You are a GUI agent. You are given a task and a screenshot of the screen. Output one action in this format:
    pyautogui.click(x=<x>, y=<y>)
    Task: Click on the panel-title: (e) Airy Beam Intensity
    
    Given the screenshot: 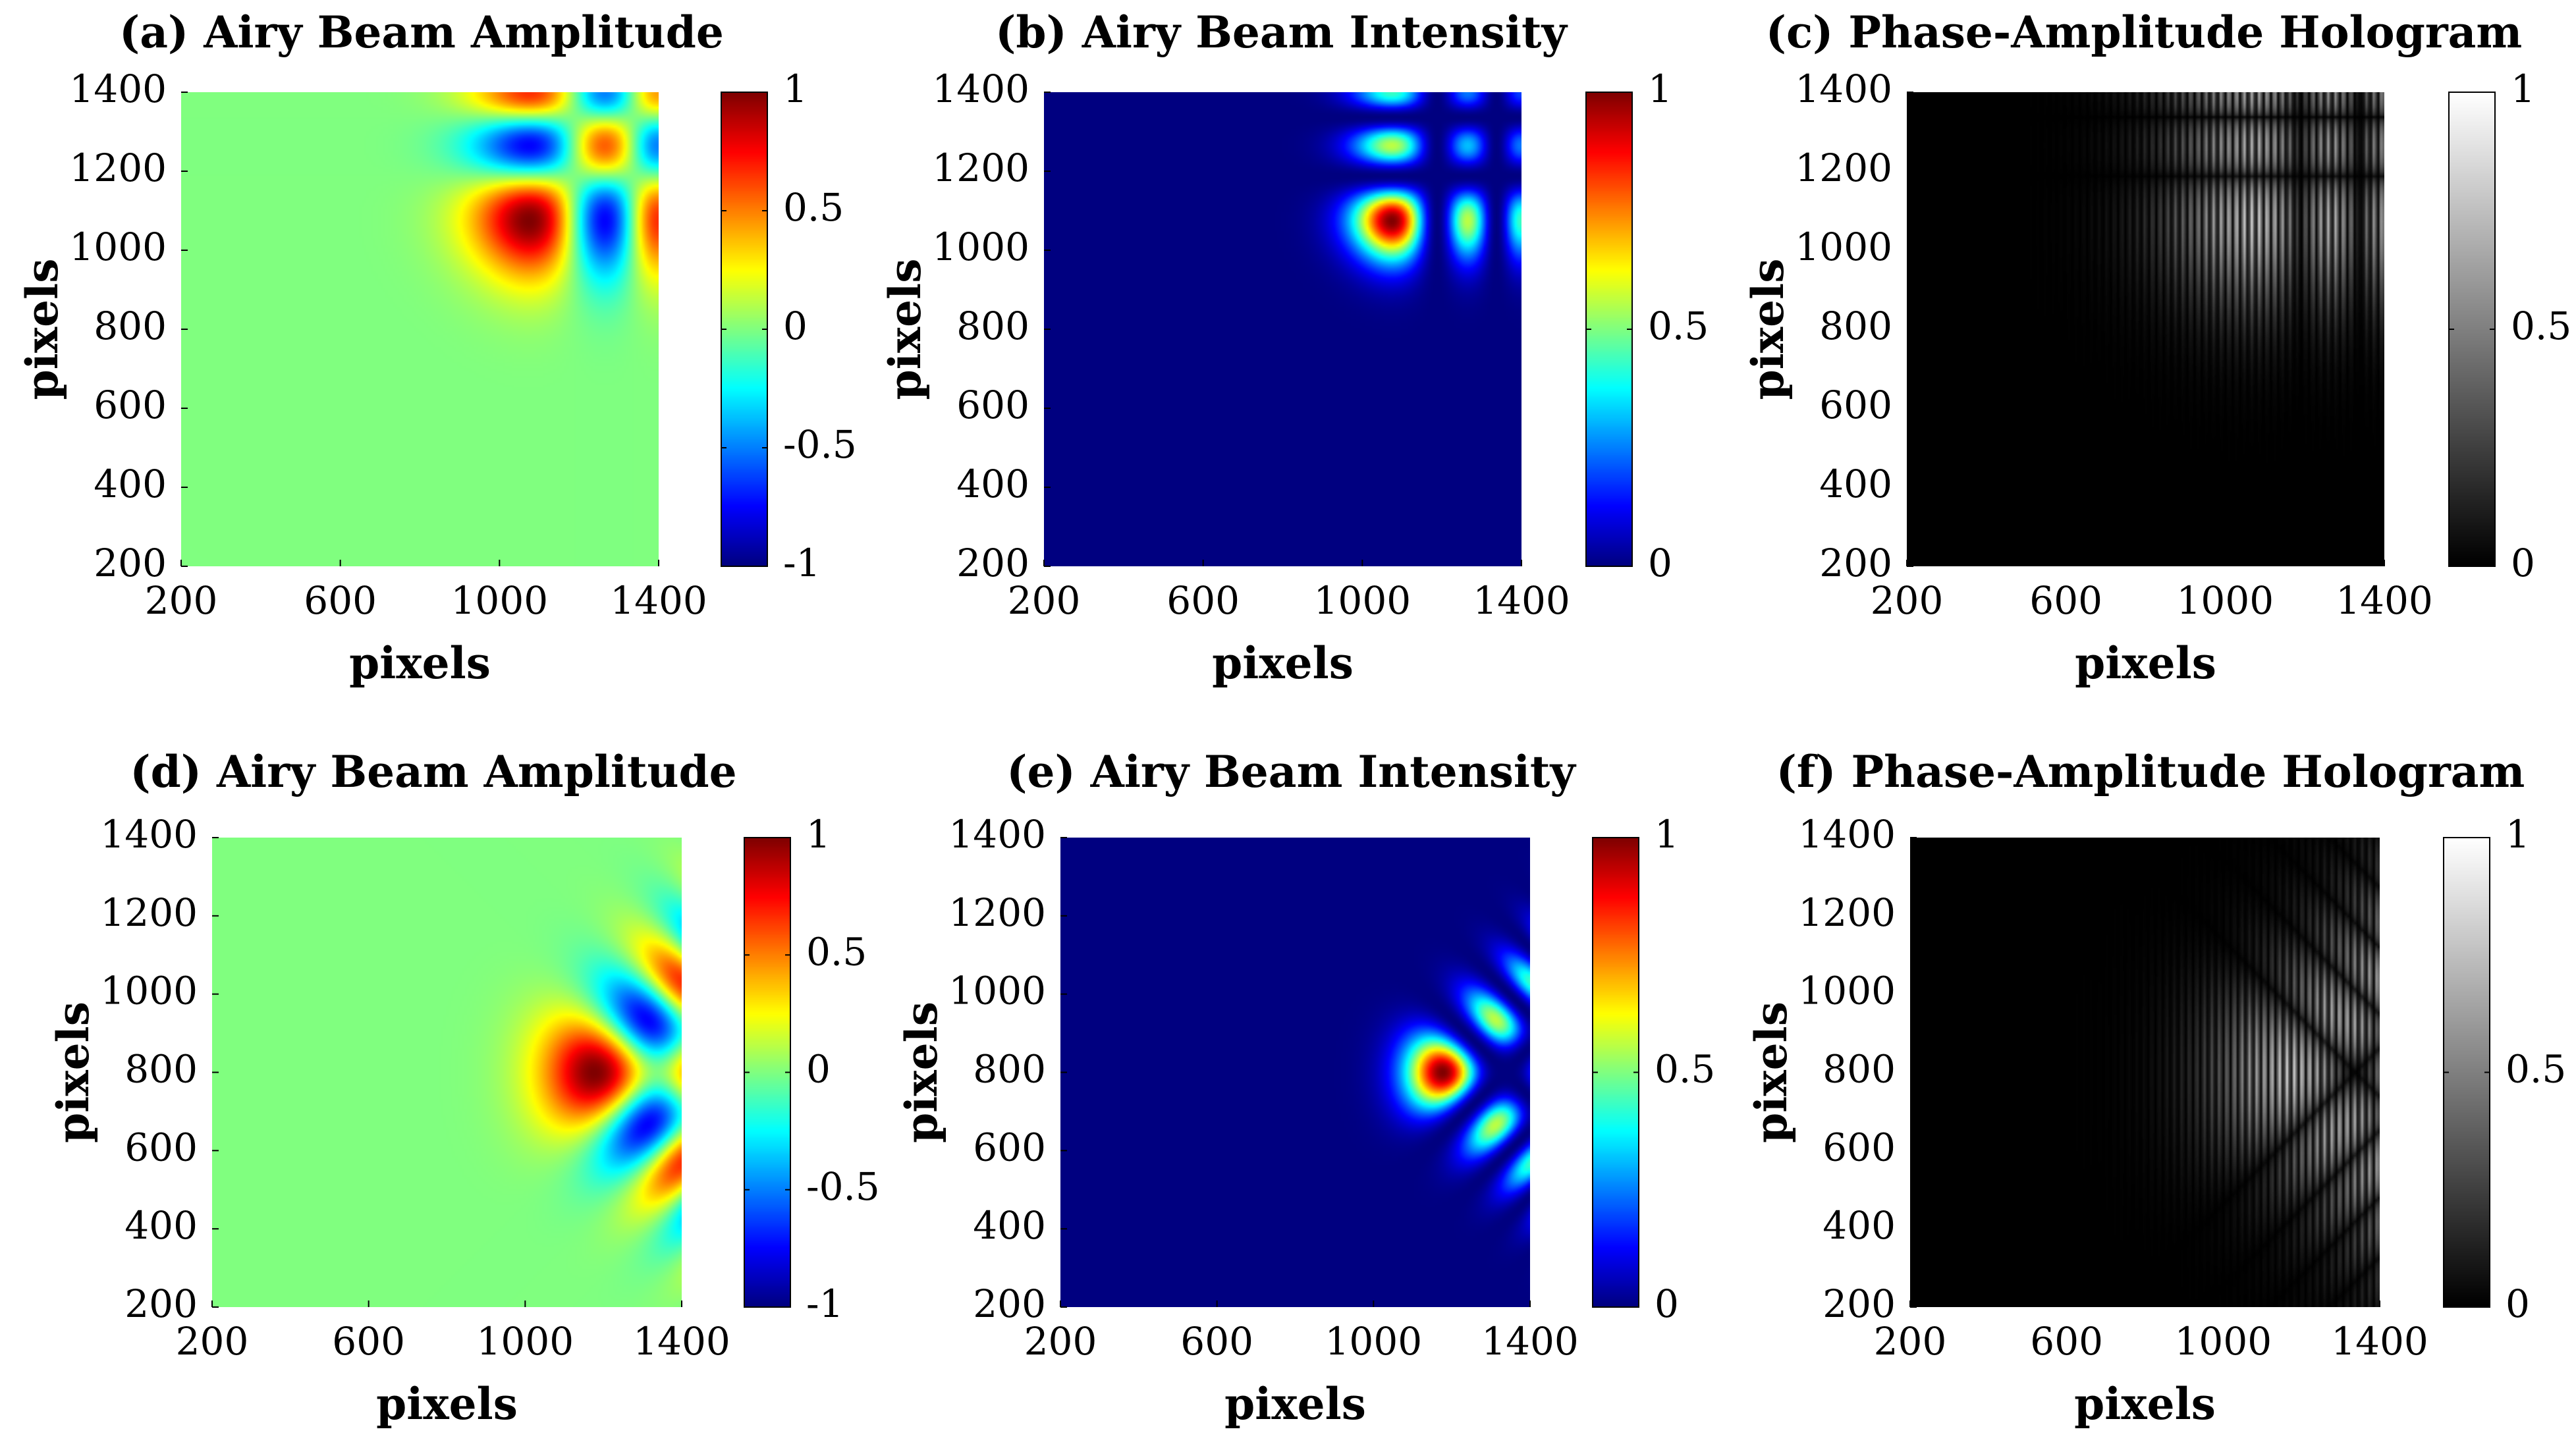 What is the action you would take?
    pyautogui.click(x=1291, y=771)
    